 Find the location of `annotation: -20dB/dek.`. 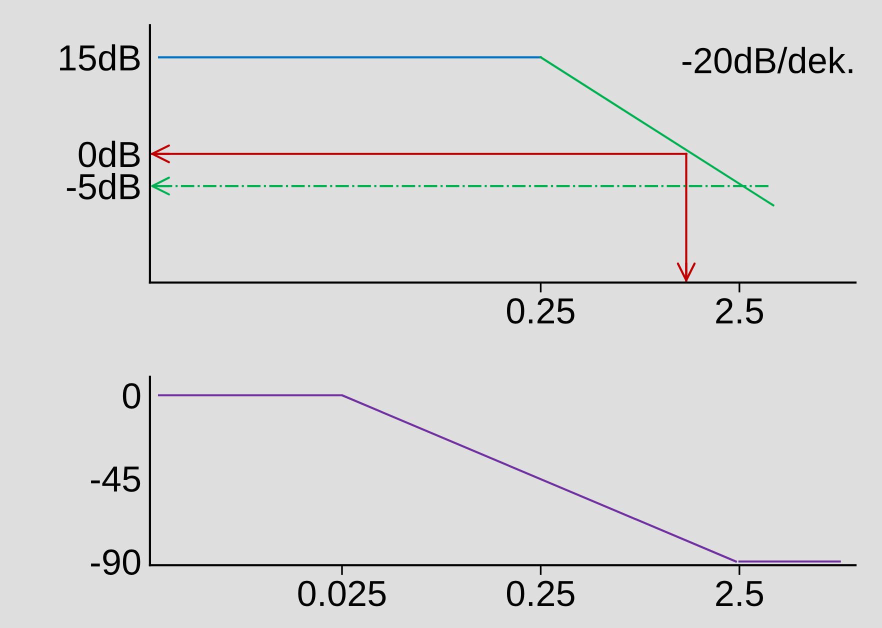

annotation: -20dB/dek. is located at coordinates (767, 60).